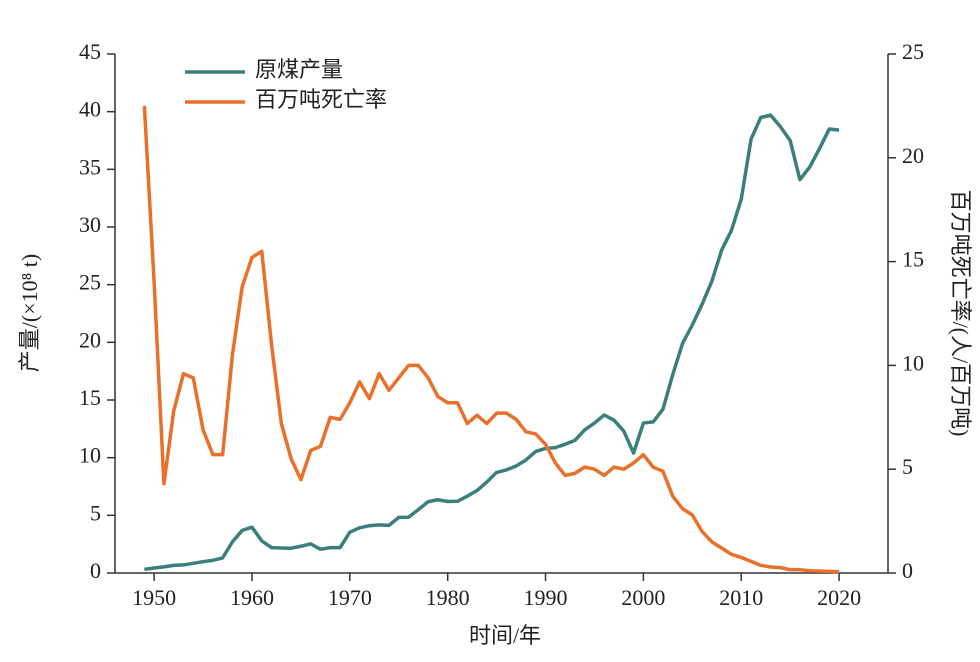  What do you see at coordinates (95, 512) in the screenshot?
I see `y-tick-label: 5` at bounding box center [95, 512].